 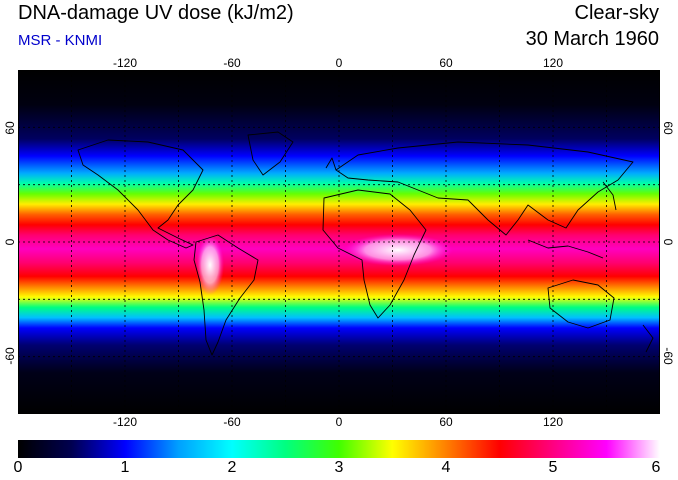 What do you see at coordinates (10, 356) in the screenshot?
I see `lat-tick-left-3: -60` at bounding box center [10, 356].